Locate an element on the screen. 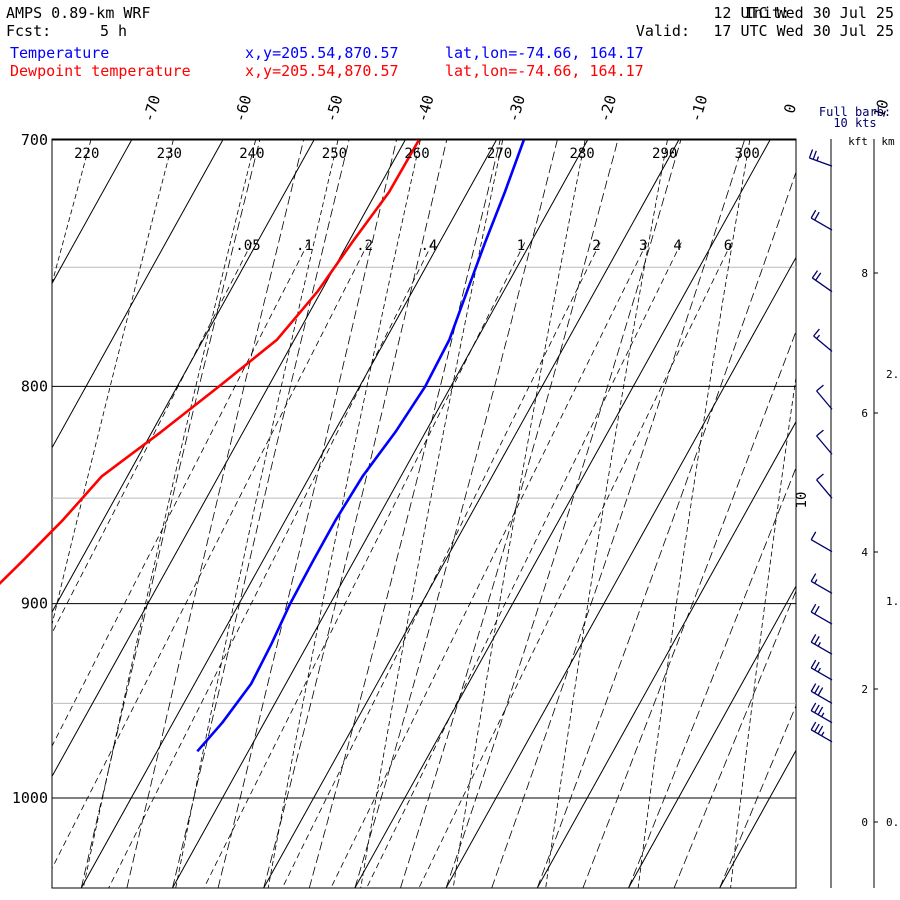 This screenshot has height=900, width=900. mixing-ratio-label: 1 is located at coordinates (521, 246).